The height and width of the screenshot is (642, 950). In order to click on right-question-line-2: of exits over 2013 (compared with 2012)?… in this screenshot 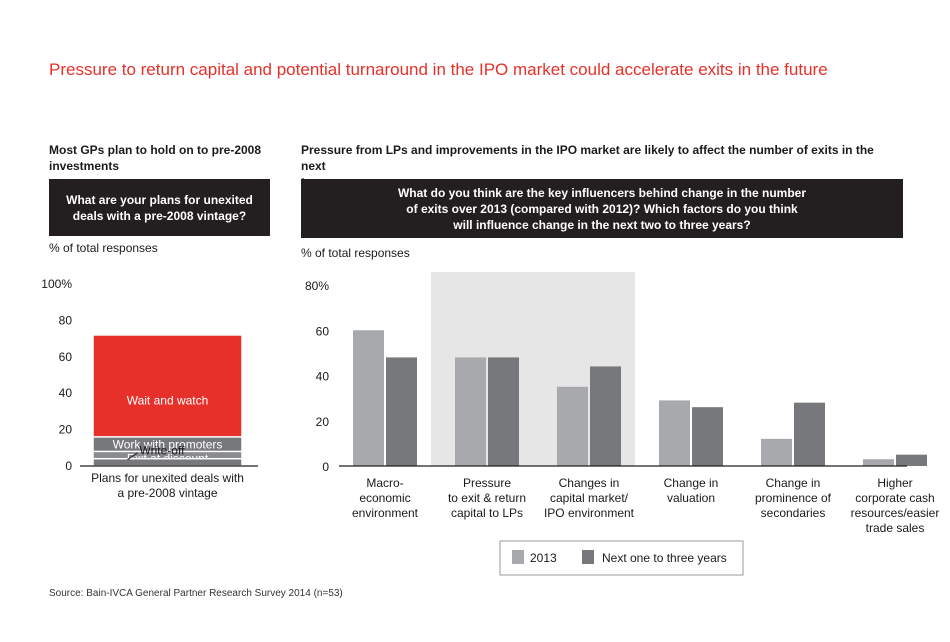, I will do `click(602, 208)`.